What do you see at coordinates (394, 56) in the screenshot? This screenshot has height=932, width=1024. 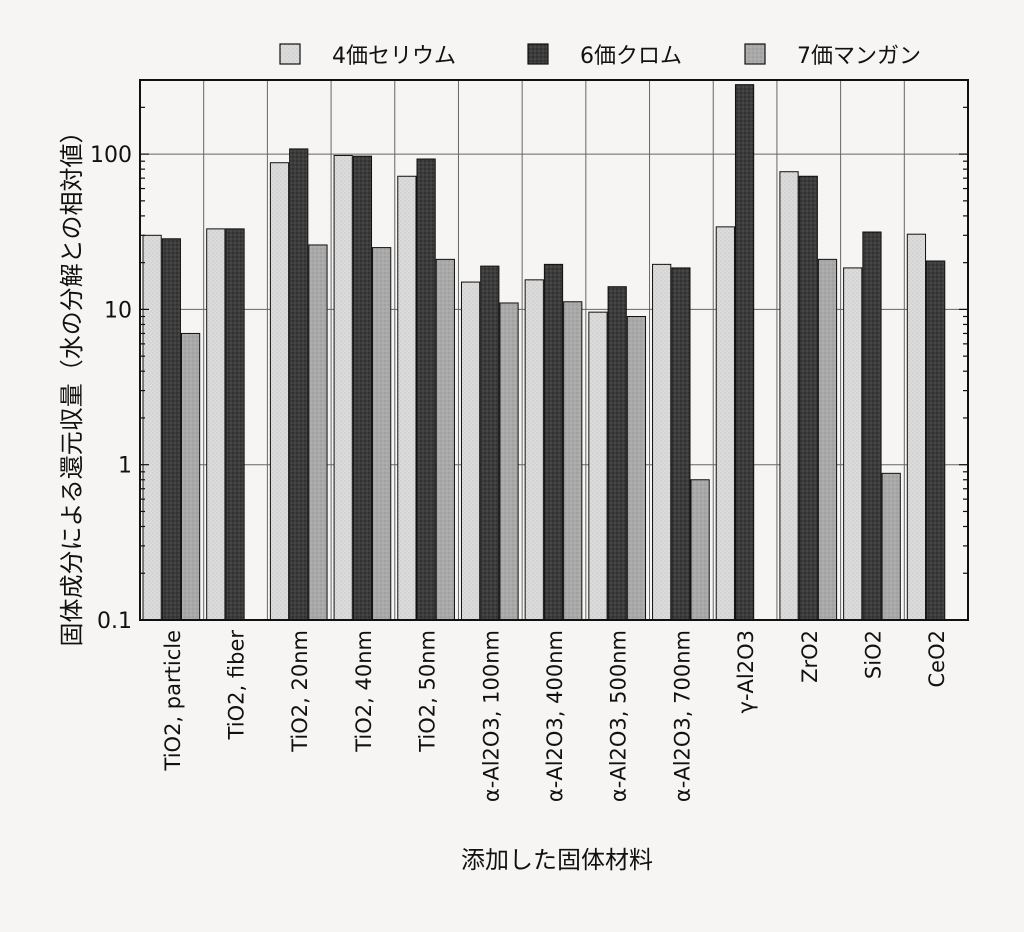 I see `legend-label: 4価セリウム` at bounding box center [394, 56].